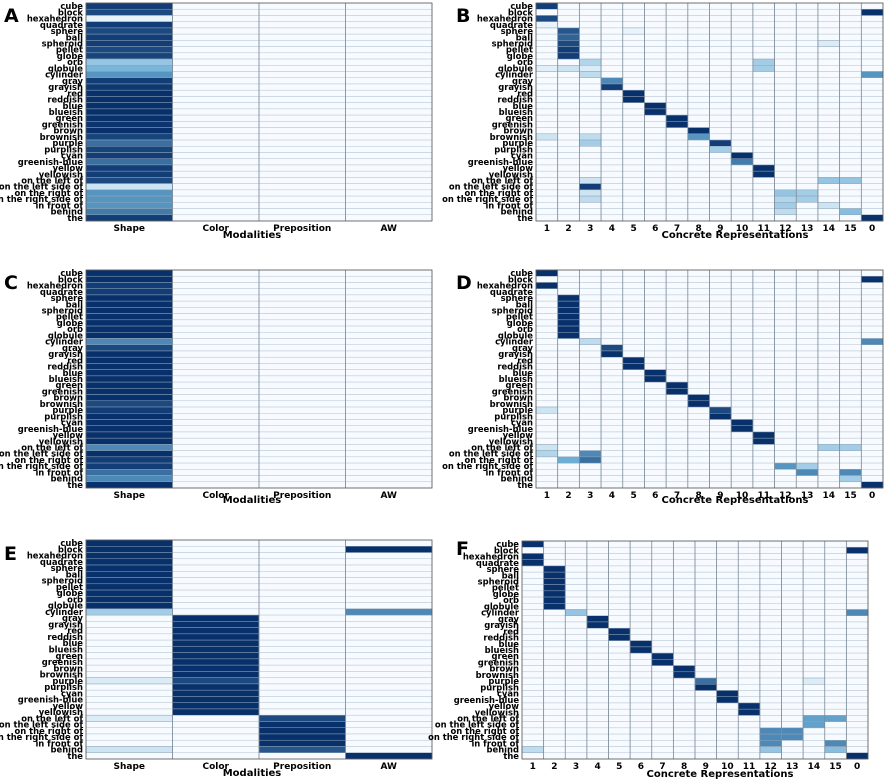 This screenshot has height=783, width=886. I want to click on column-label: Color, so click(216, 496).